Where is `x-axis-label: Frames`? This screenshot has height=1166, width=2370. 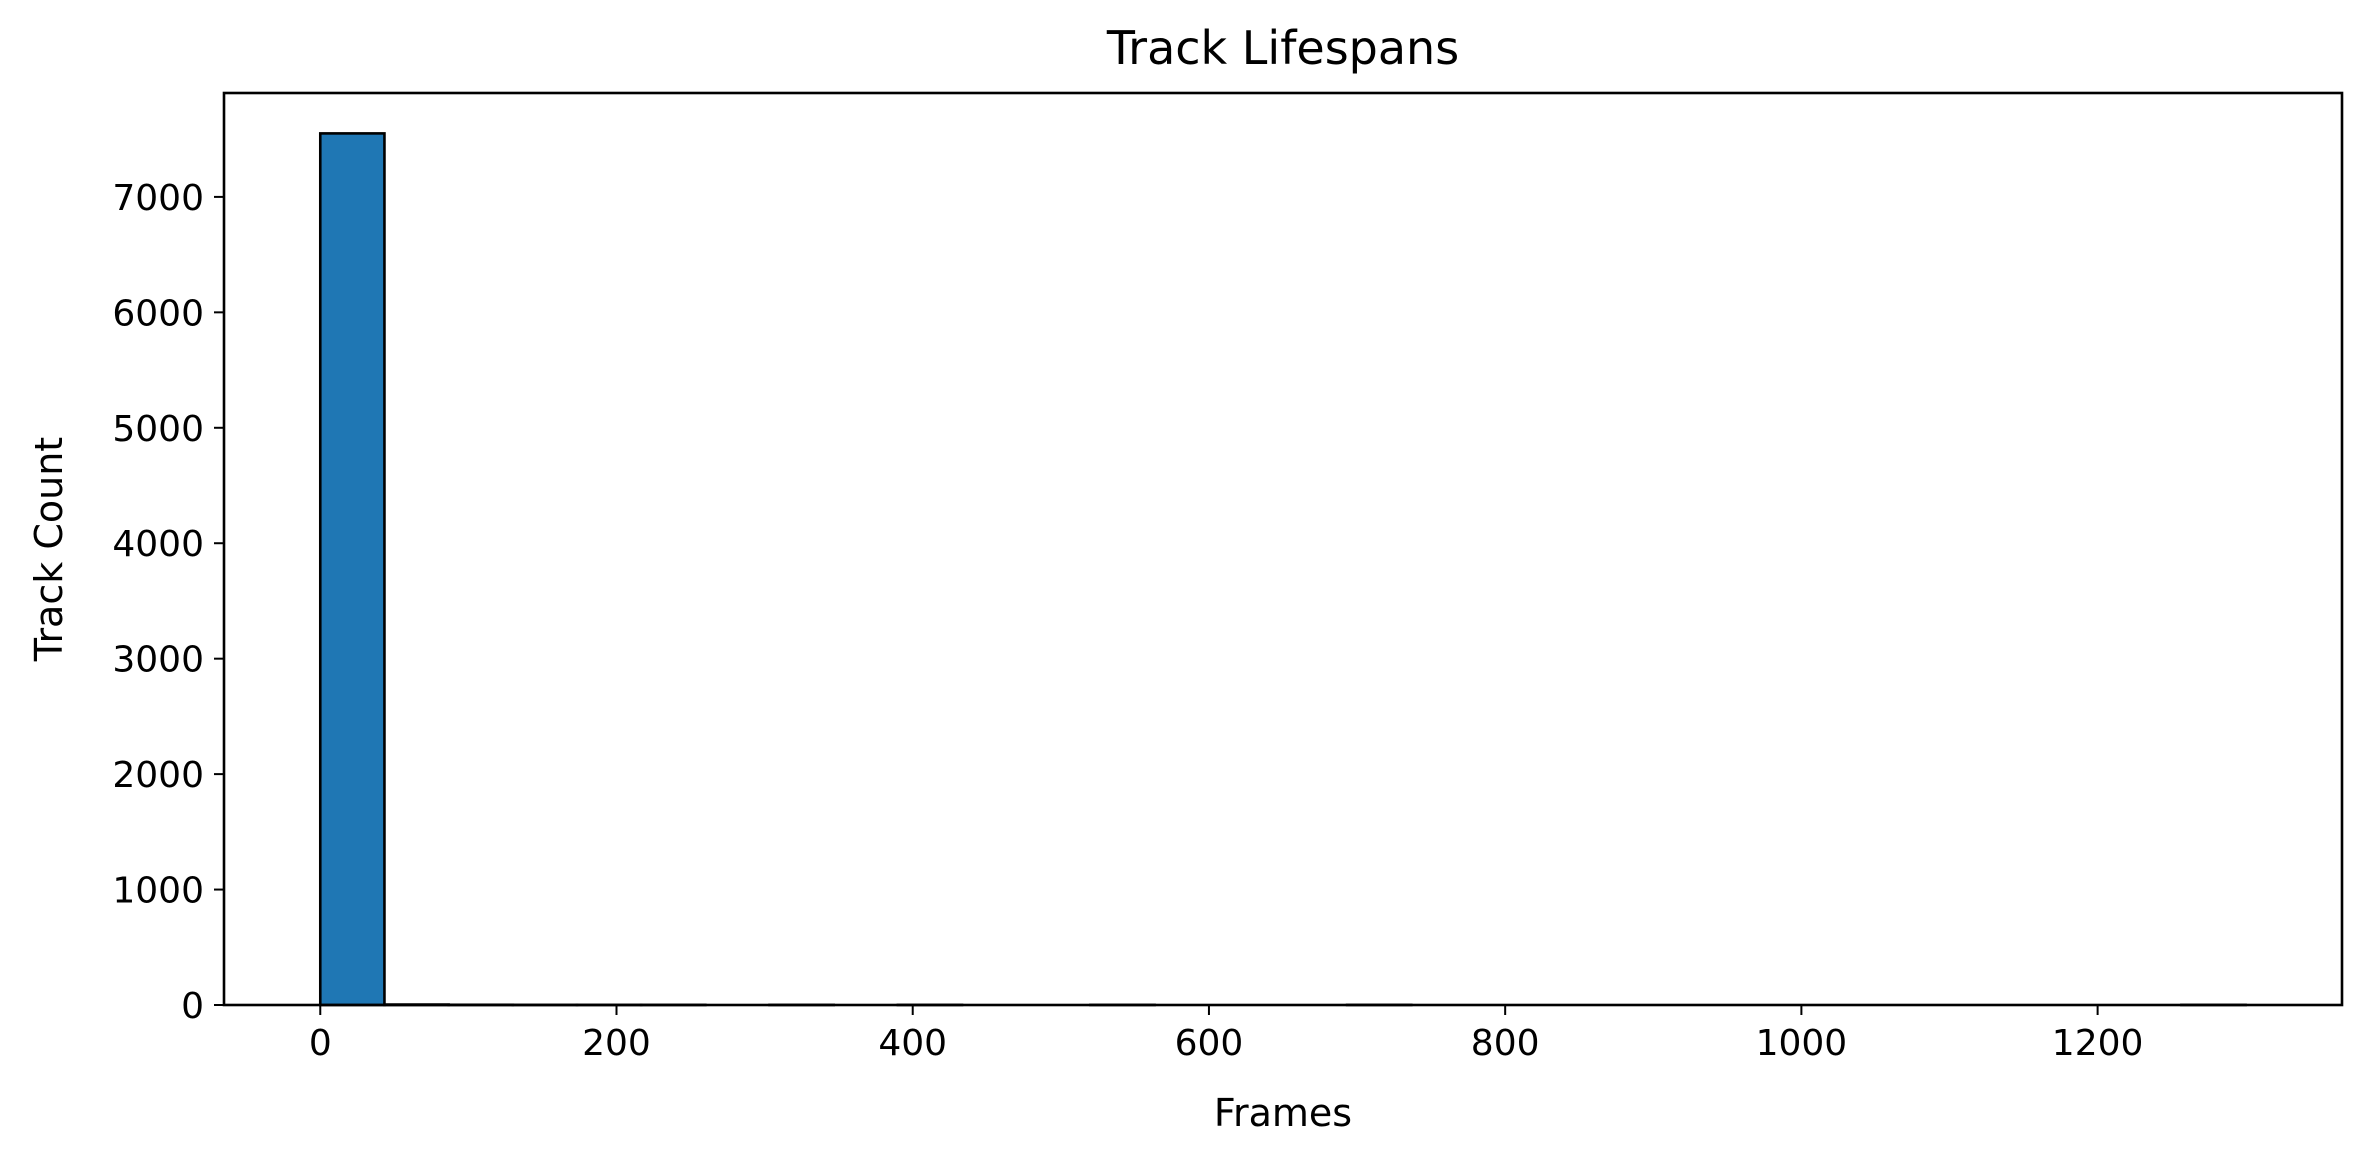
x-axis-label: Frames is located at coordinates (1283, 1113).